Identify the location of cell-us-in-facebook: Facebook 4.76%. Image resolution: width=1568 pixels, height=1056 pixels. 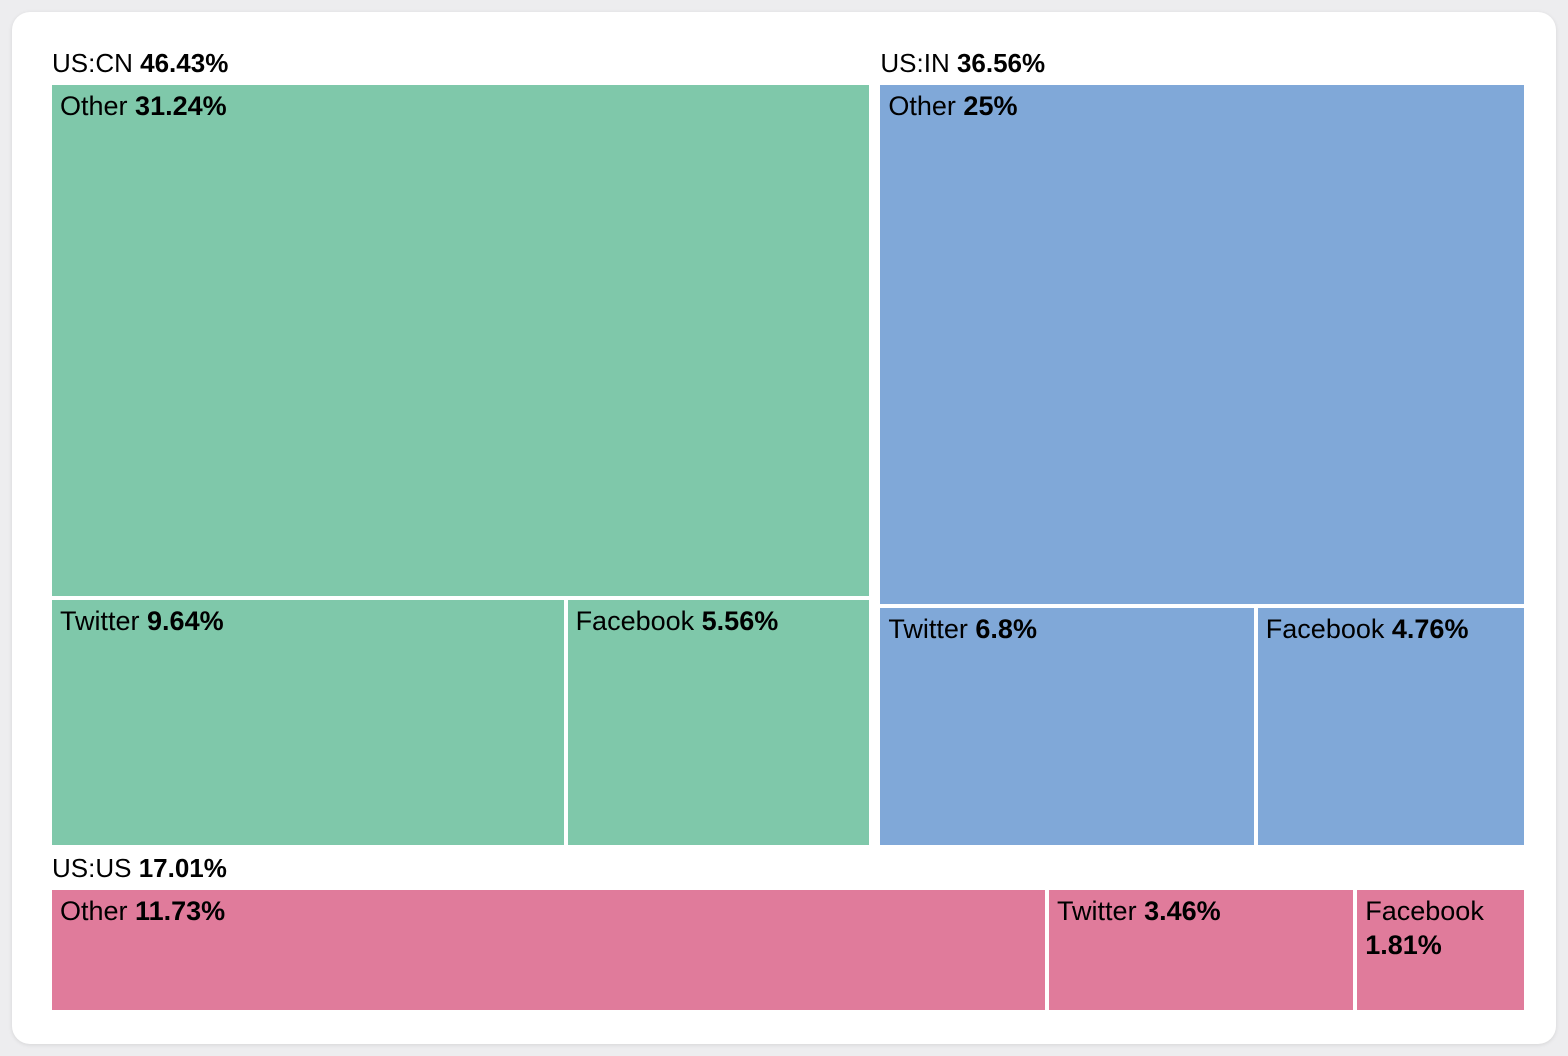
(1390, 726).